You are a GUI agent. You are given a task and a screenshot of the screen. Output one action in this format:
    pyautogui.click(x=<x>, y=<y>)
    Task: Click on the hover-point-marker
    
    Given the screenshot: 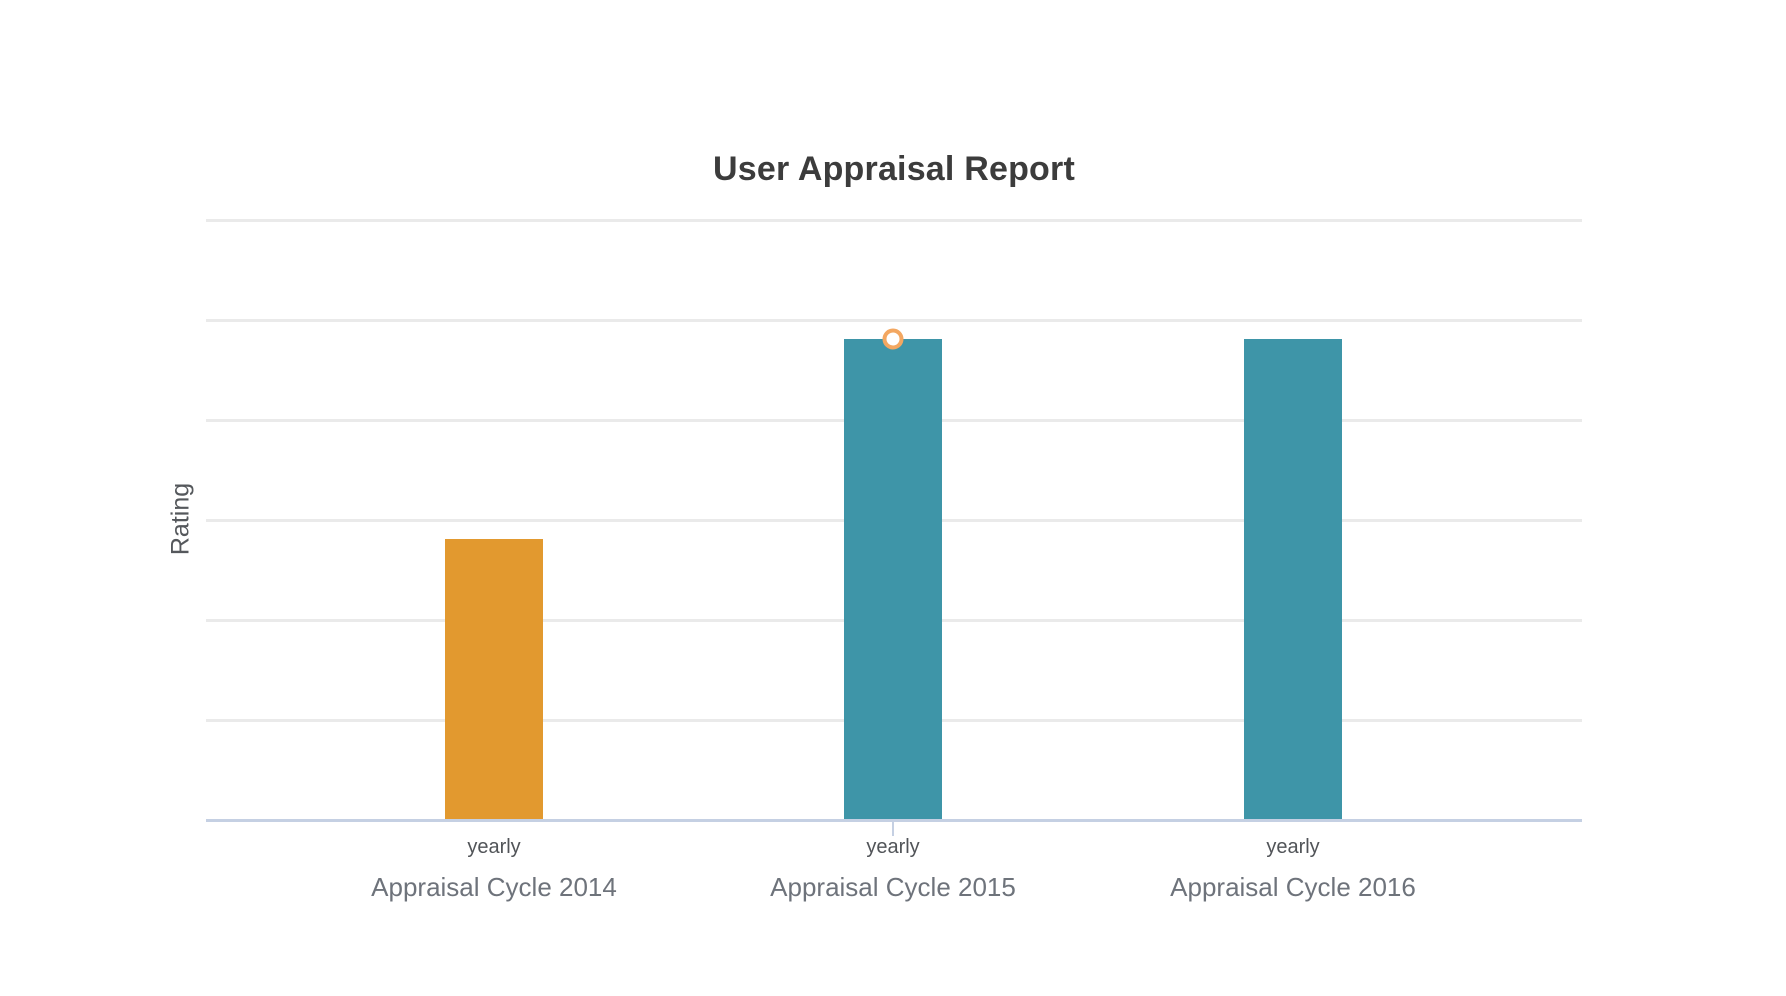 What is the action you would take?
    pyautogui.click(x=893, y=339)
    